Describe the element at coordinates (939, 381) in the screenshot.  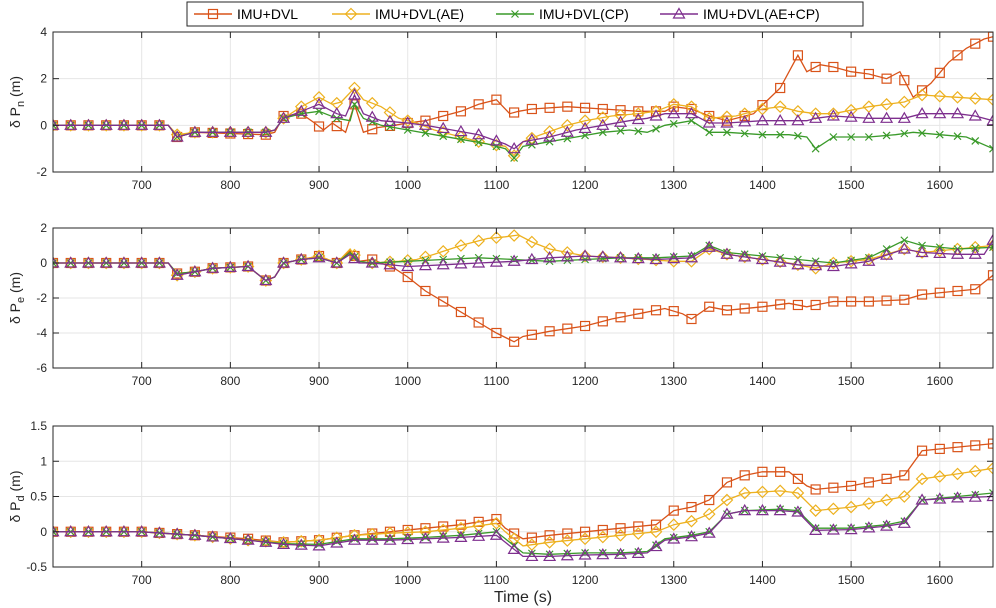
I see `x-tick-label: 1600` at that location.